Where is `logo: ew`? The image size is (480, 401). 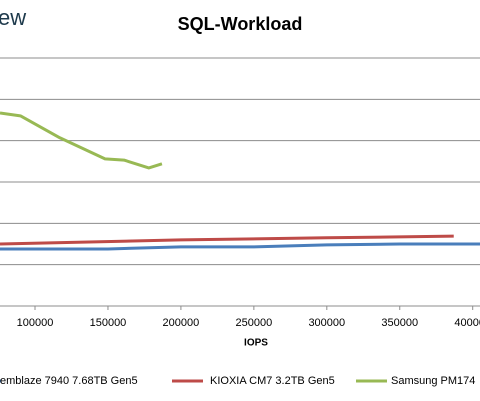
logo: ew is located at coordinates (13, 17).